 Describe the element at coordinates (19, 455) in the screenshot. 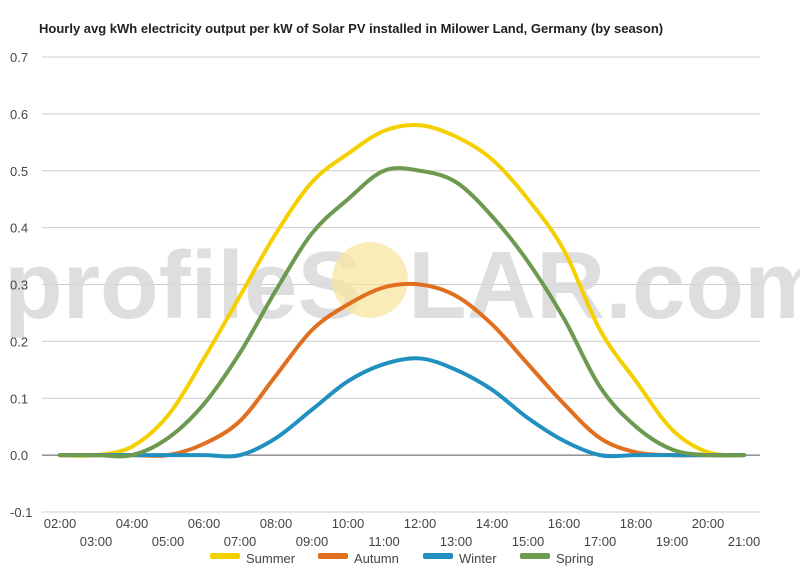

I see `y-tick-label: 0.0` at that location.